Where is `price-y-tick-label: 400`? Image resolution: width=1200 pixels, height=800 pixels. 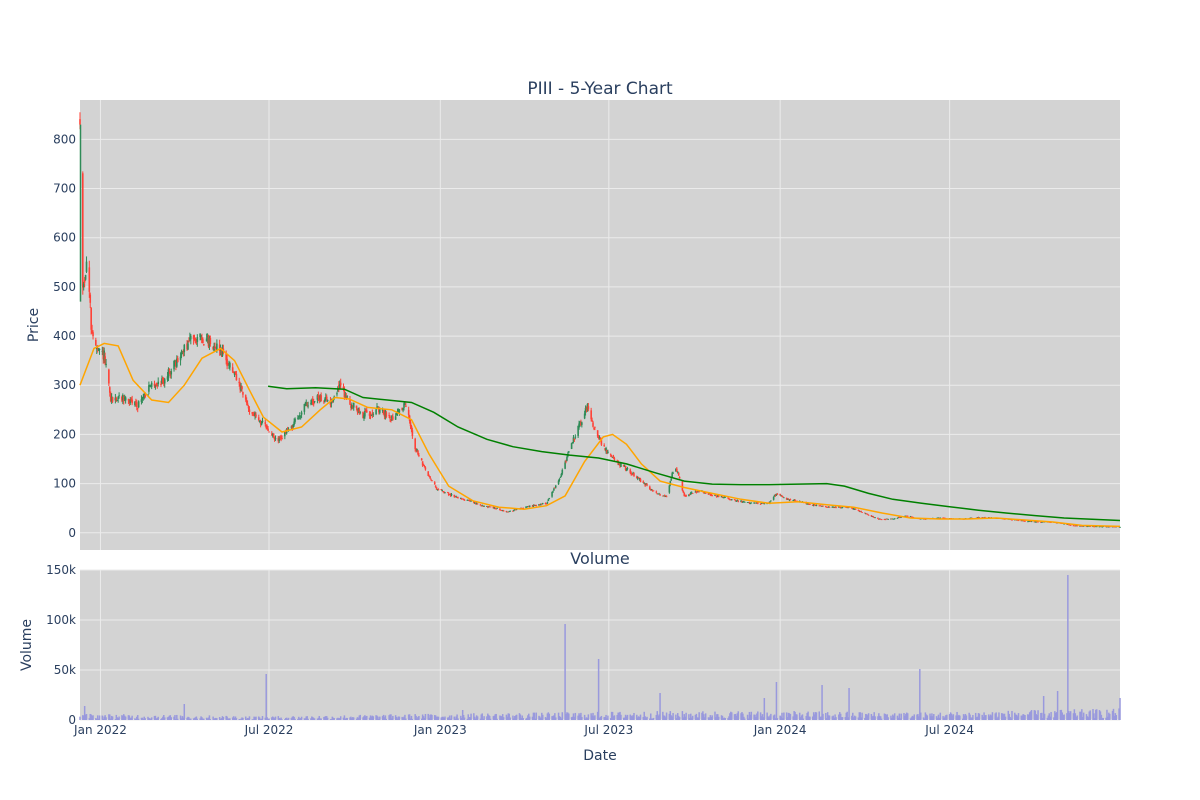 price-y-tick-label: 400 is located at coordinates (64, 336).